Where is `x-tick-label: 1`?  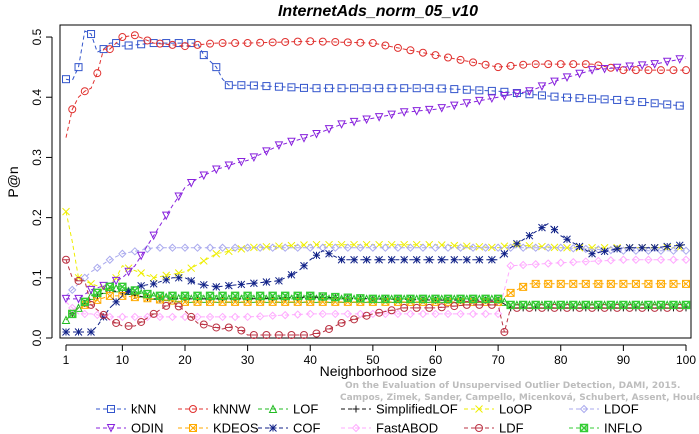
x-tick-label: 1 is located at coordinates (66, 360).